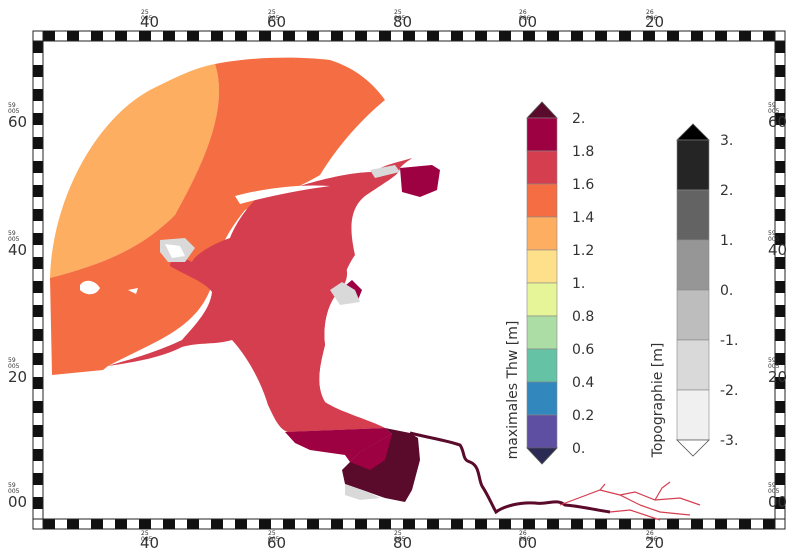  What do you see at coordinates (729, 441) in the screenshot?
I see `colorbar-tick-label: -3.` at bounding box center [729, 441].